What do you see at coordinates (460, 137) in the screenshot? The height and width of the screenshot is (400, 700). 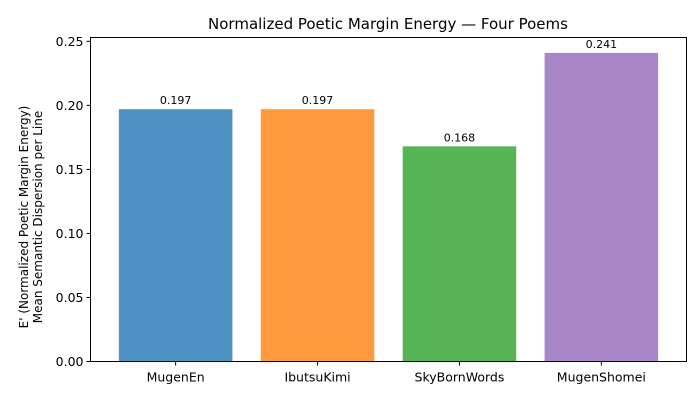 I see `bar-value-label: 0.168` at bounding box center [460, 137].